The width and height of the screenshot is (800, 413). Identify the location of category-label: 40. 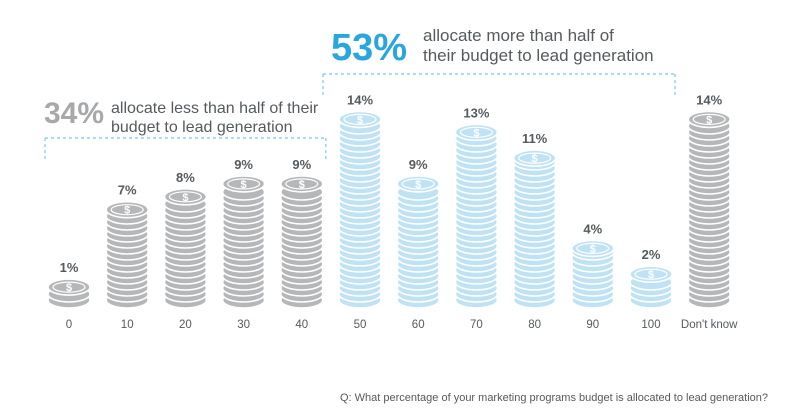
(301, 325).